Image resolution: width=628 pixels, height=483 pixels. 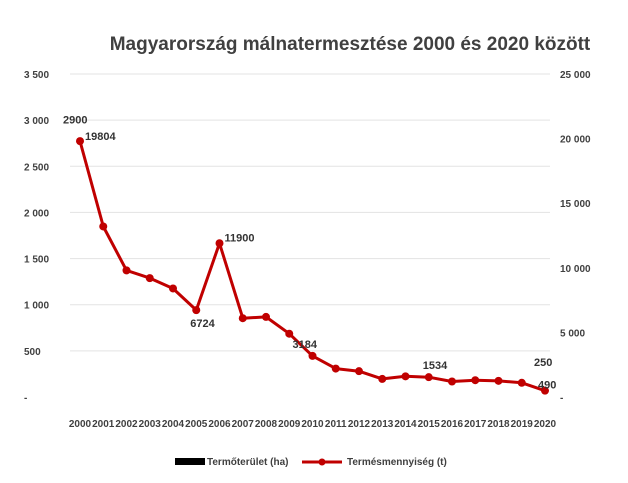 I want to click on left-tick-label: -, so click(x=25, y=398).